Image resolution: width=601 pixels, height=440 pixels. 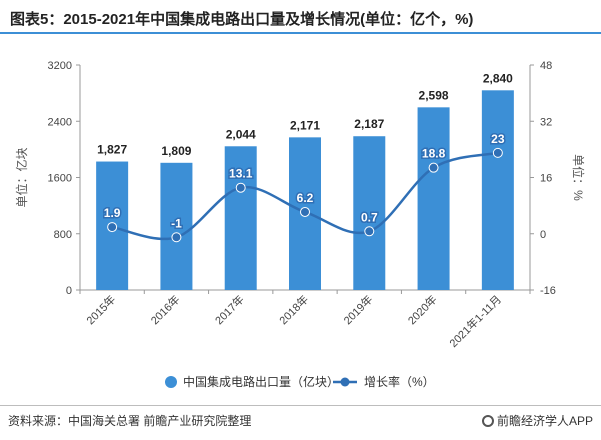 I want to click on brand-name: 前瞻经济学人APP, so click(x=544, y=421).